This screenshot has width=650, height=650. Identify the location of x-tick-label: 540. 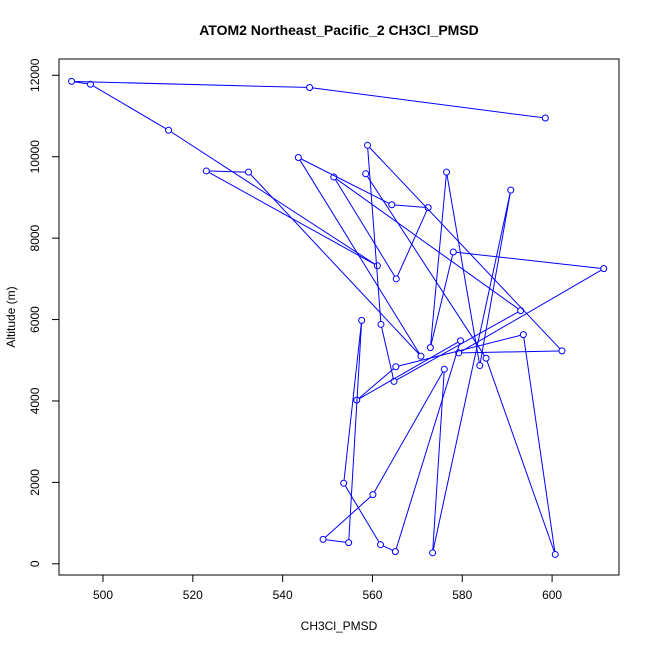
(283, 595).